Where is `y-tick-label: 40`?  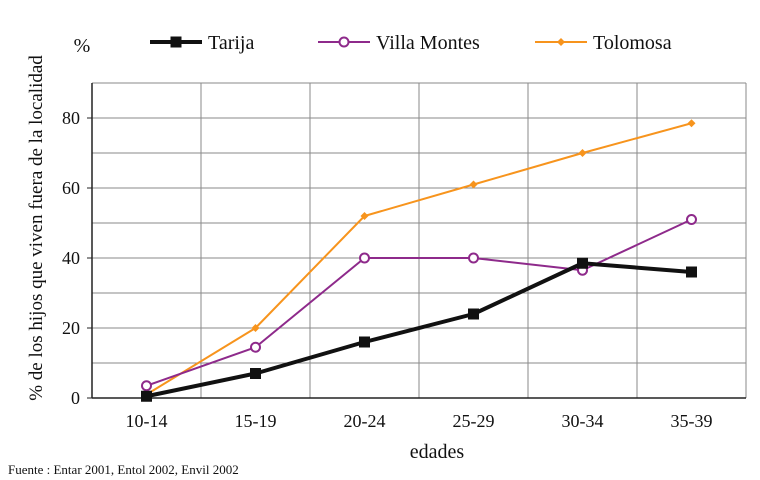 y-tick-label: 40 is located at coordinates (71, 258).